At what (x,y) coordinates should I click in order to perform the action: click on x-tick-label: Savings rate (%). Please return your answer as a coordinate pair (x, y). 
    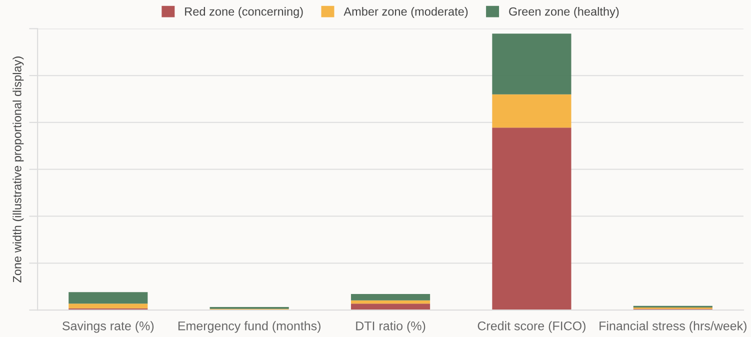
    Looking at the image, I should click on (108, 327).